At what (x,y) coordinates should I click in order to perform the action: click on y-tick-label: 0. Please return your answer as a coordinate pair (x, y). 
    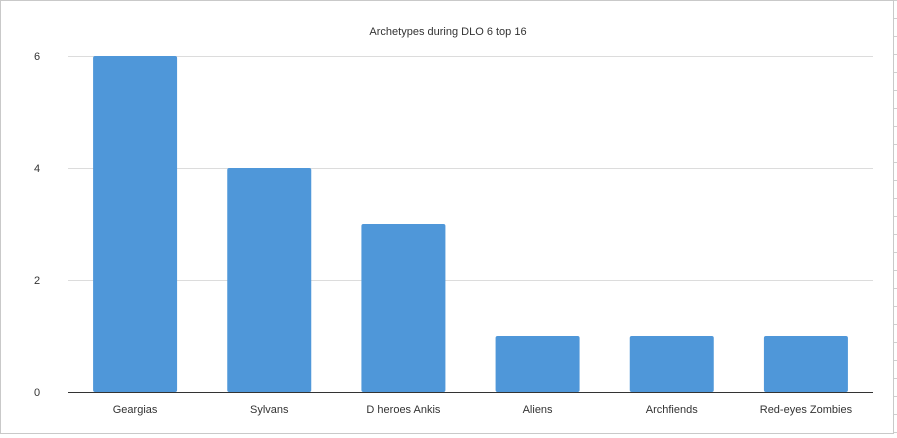
    Looking at the image, I should click on (37, 393).